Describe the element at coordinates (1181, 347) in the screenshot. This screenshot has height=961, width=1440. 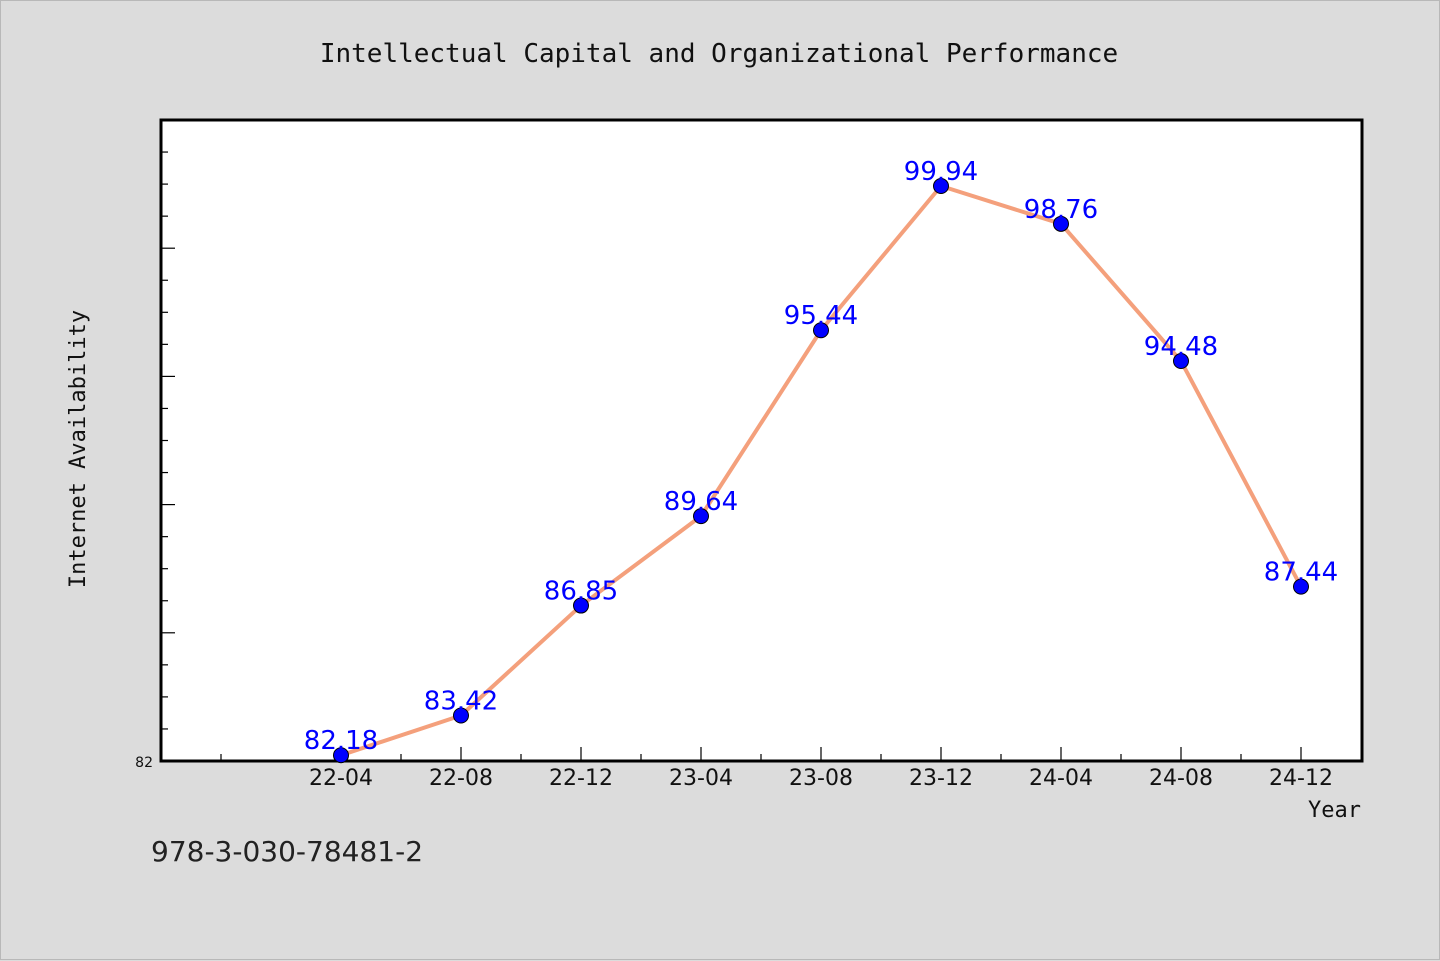
I see `data-label: 94.48` at that location.